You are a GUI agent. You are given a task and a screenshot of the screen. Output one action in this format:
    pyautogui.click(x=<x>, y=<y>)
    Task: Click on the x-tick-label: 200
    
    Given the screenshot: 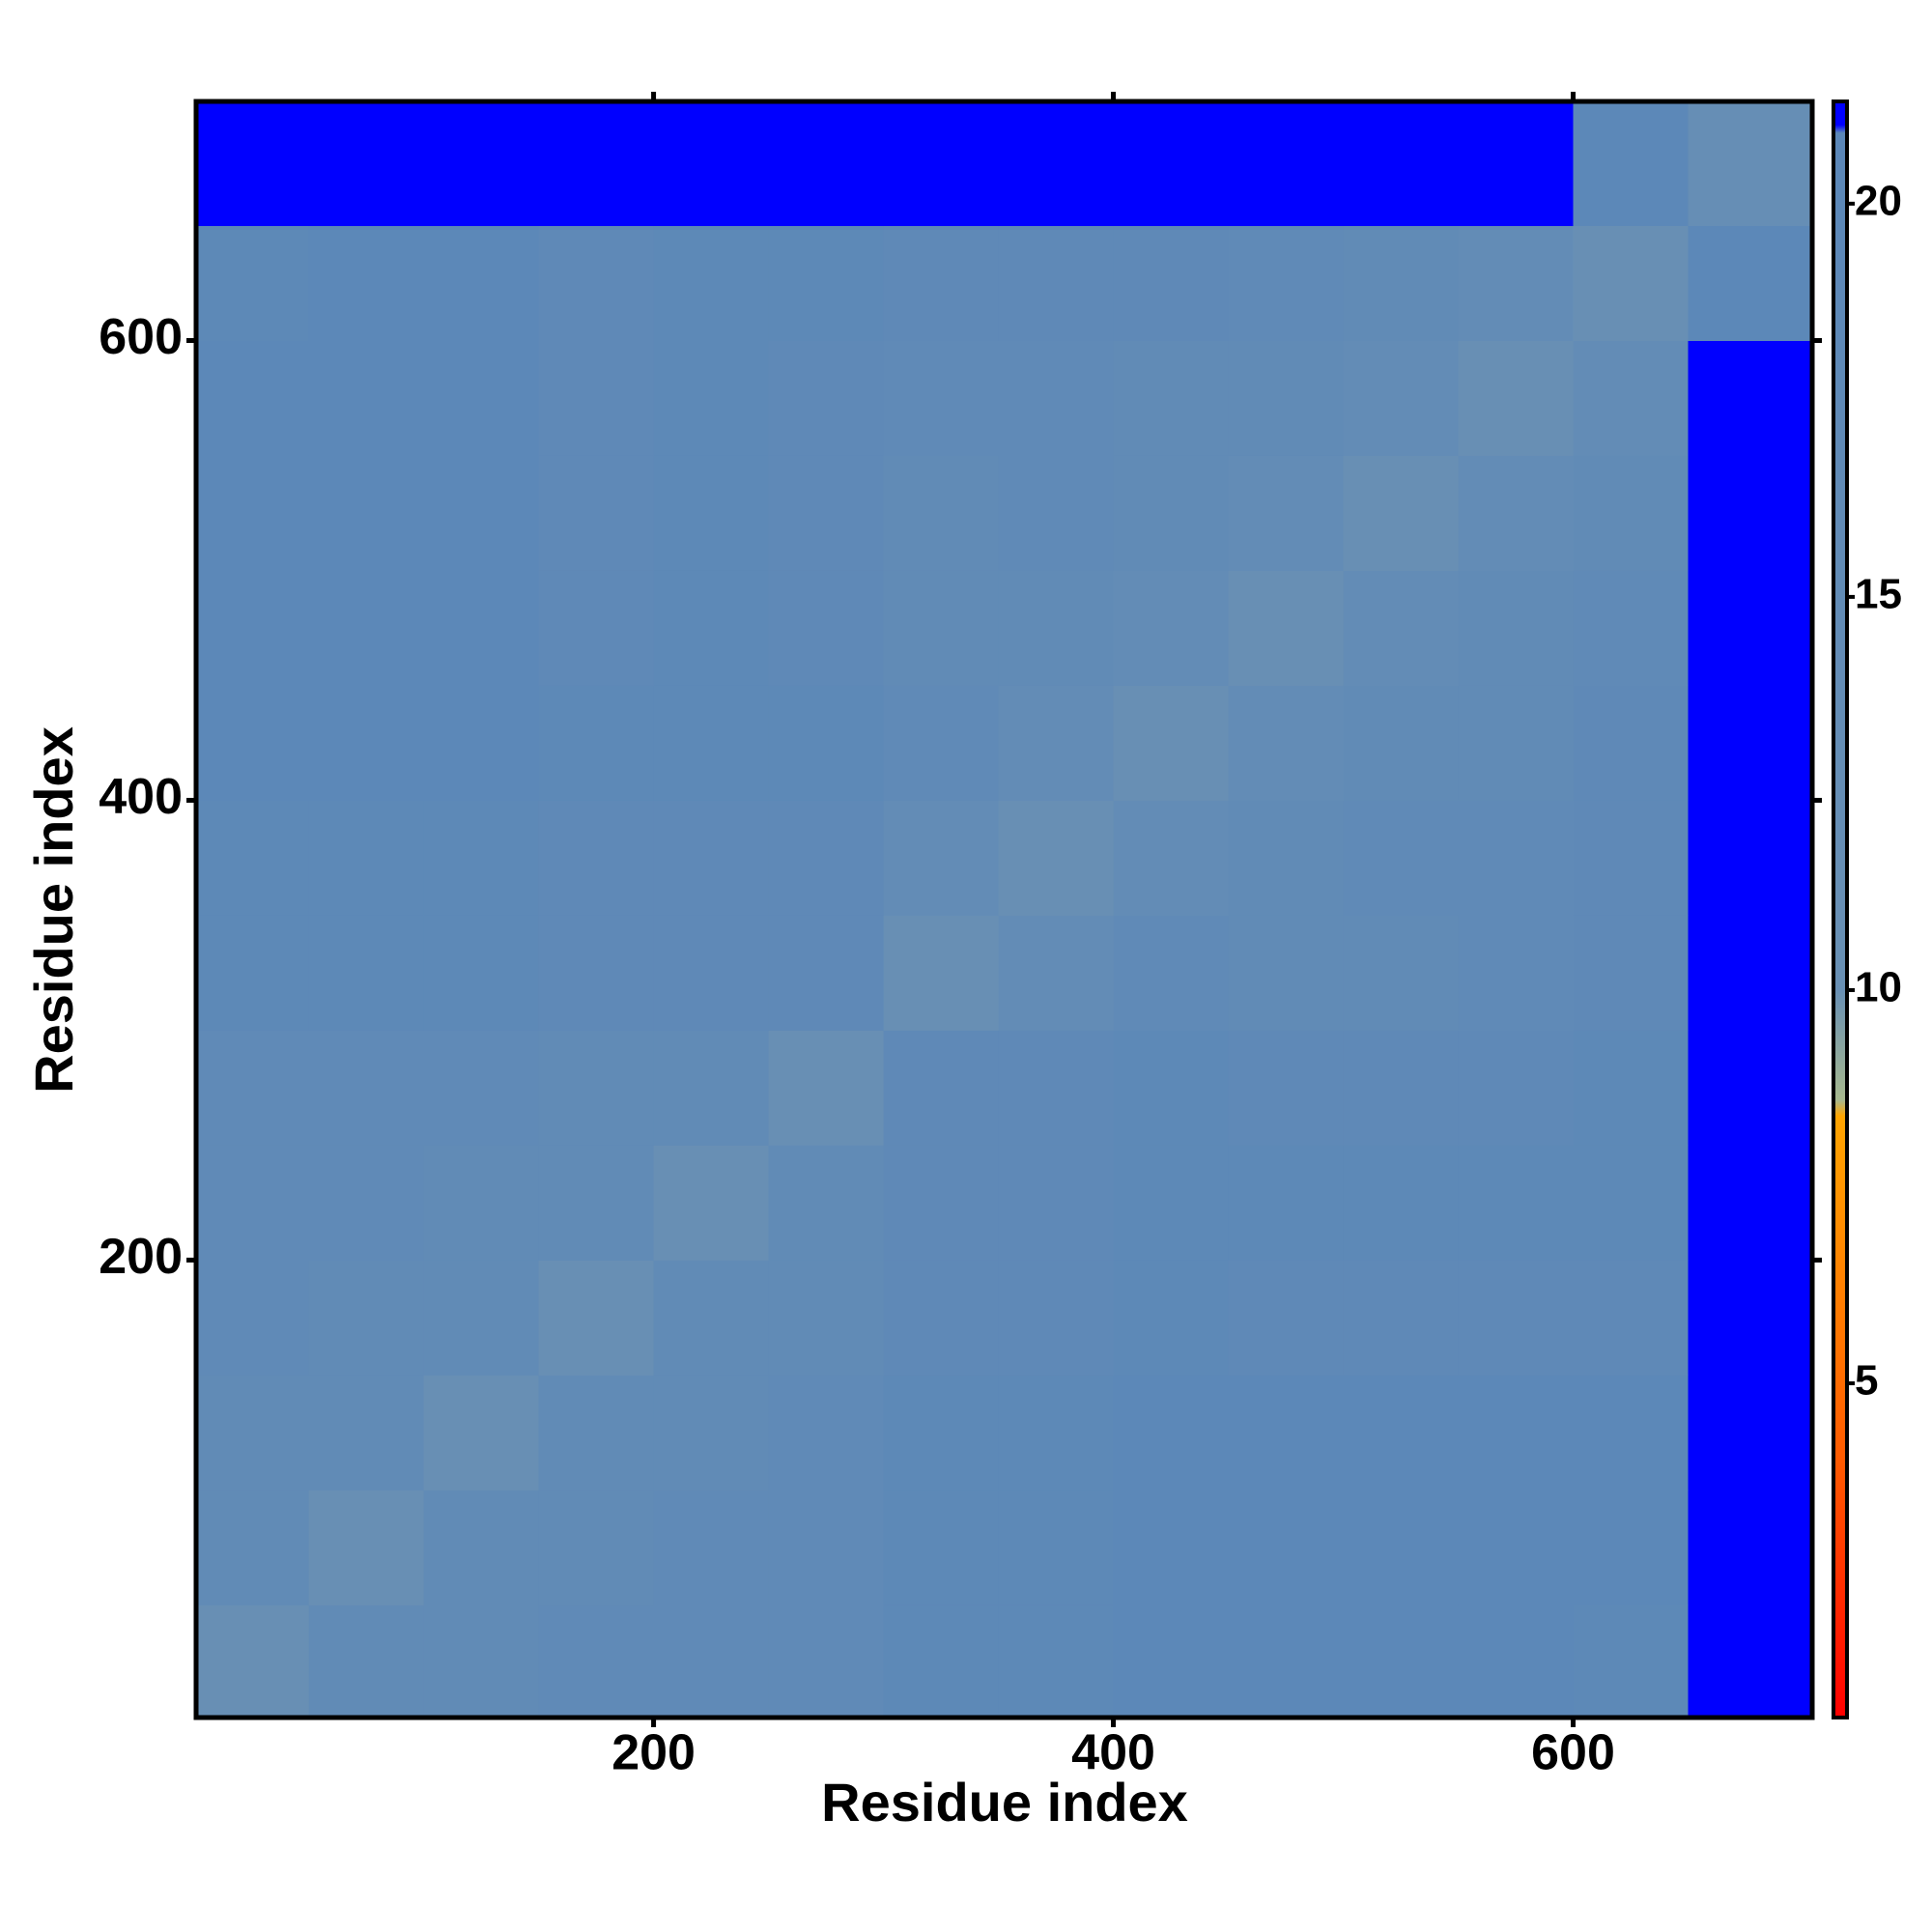 What is the action you would take?
    pyautogui.click(x=653, y=1753)
    